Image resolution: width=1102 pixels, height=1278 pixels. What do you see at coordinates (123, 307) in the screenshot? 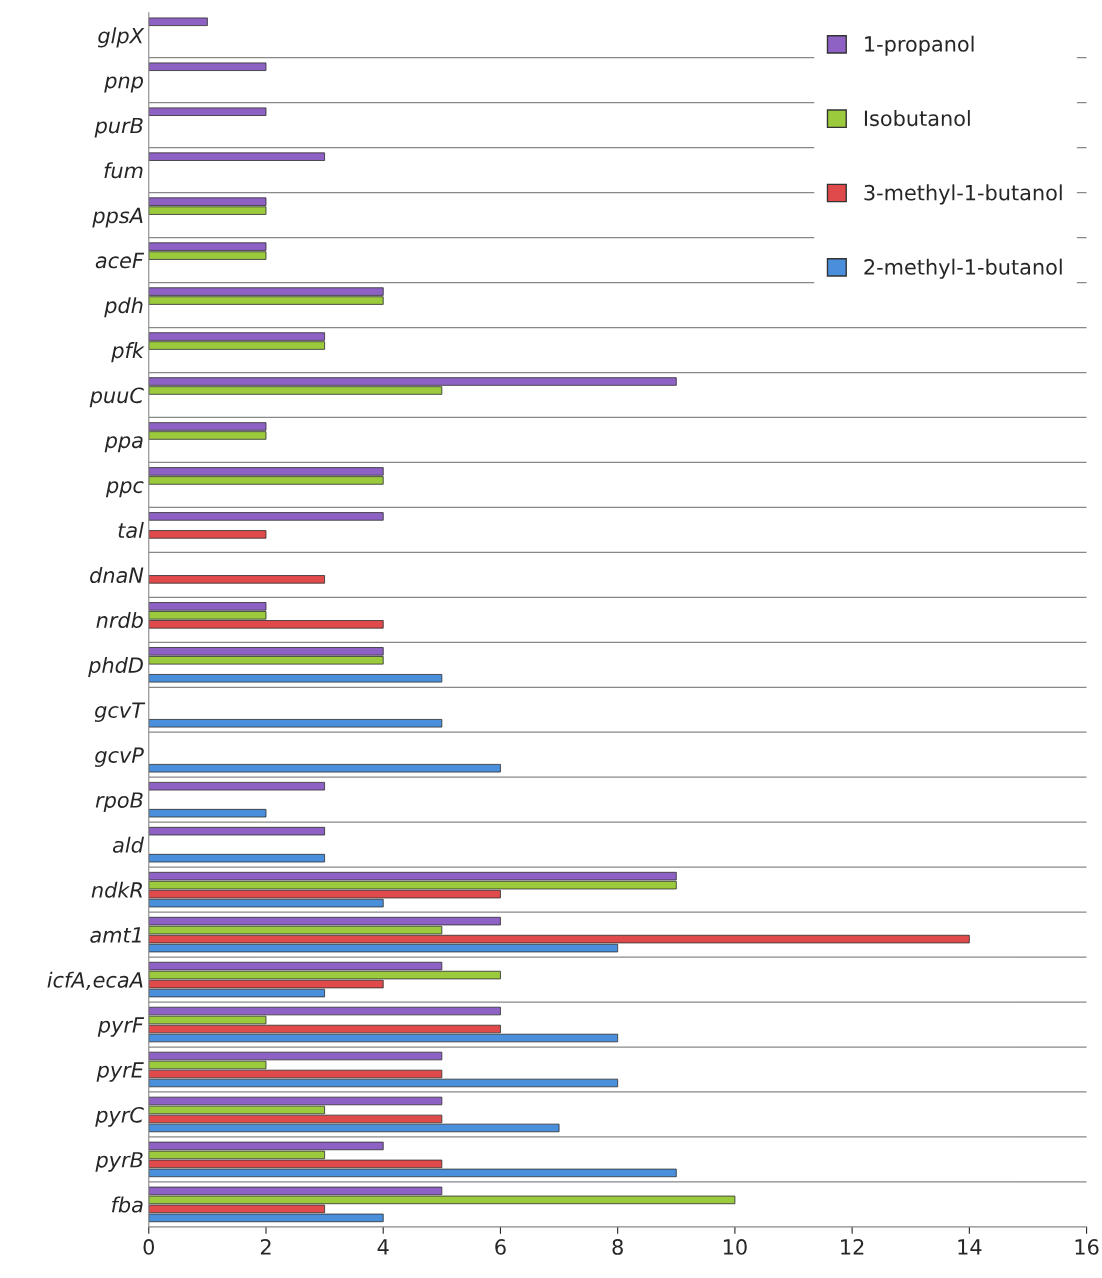
I see `y-tick-label: pdh` at bounding box center [123, 307].